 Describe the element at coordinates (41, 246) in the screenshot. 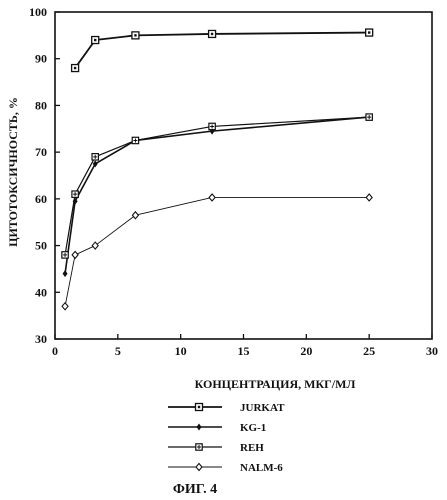

I see `y-tick-label: 50` at that location.